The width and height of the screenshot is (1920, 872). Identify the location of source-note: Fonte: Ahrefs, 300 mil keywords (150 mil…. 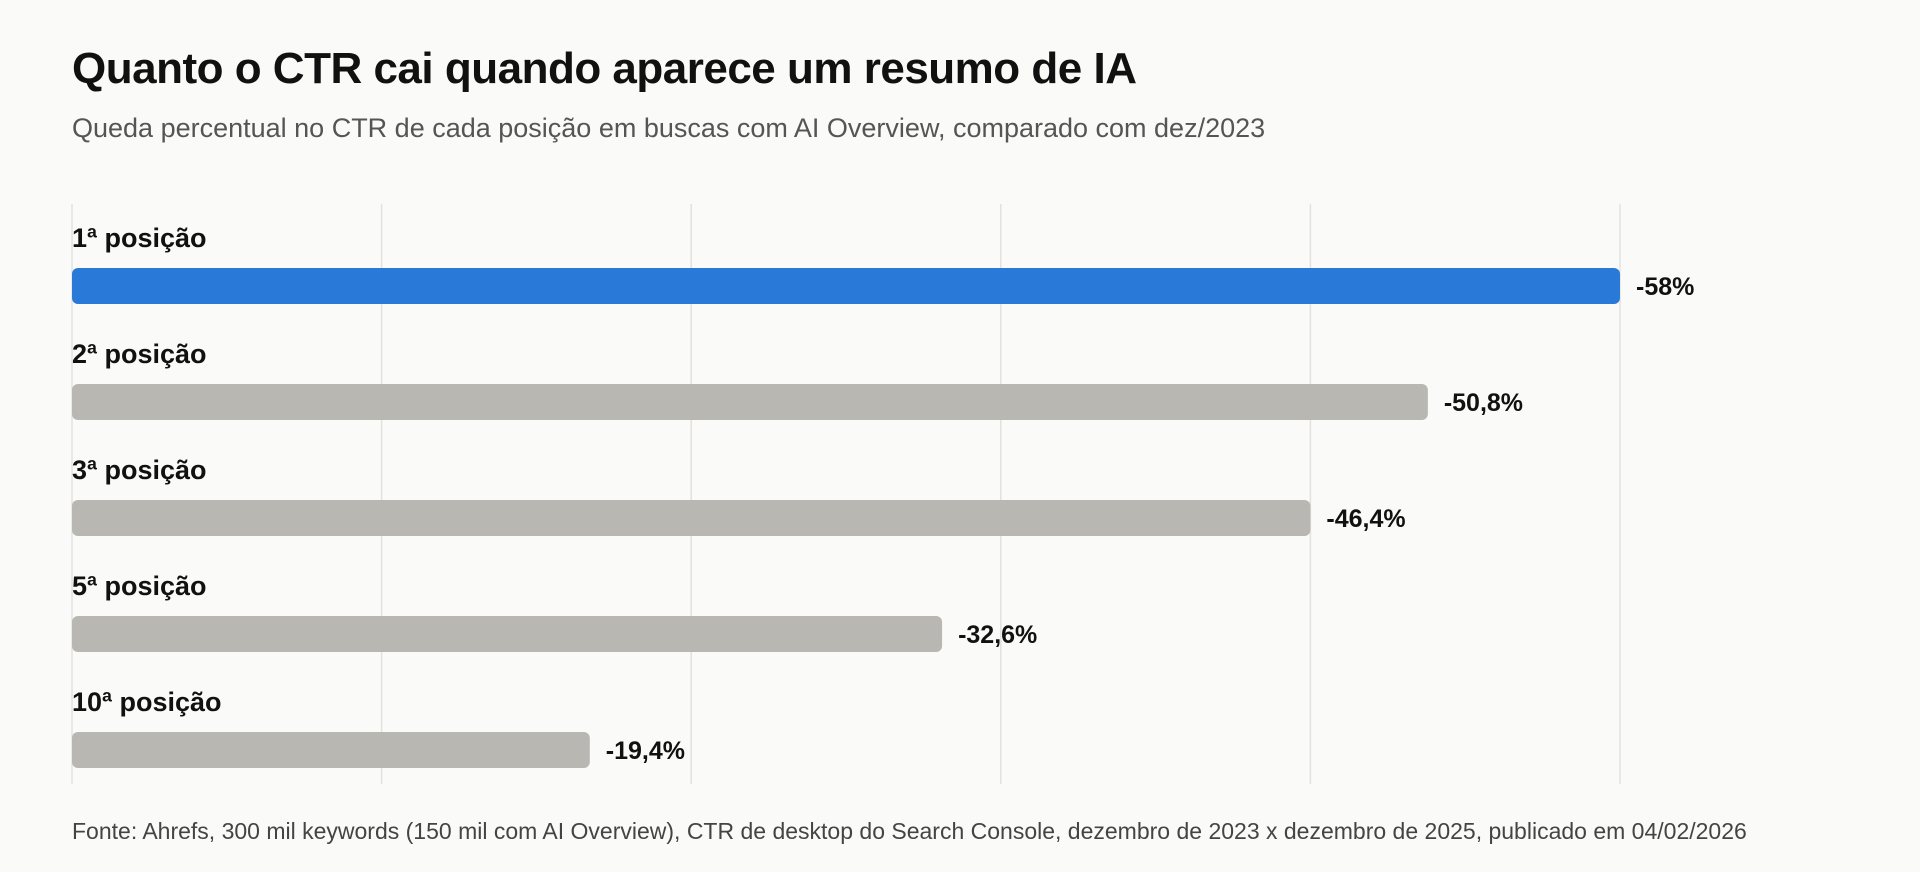
(909, 831).